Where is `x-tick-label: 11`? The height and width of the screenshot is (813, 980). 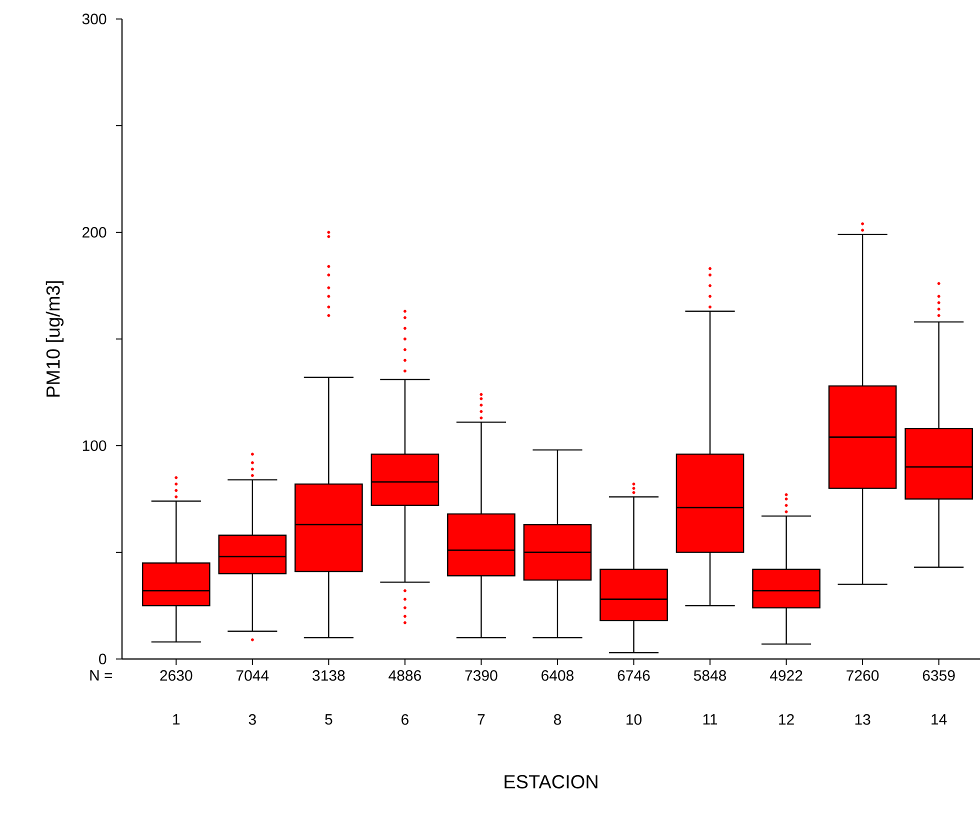 x-tick-label: 11 is located at coordinates (710, 719).